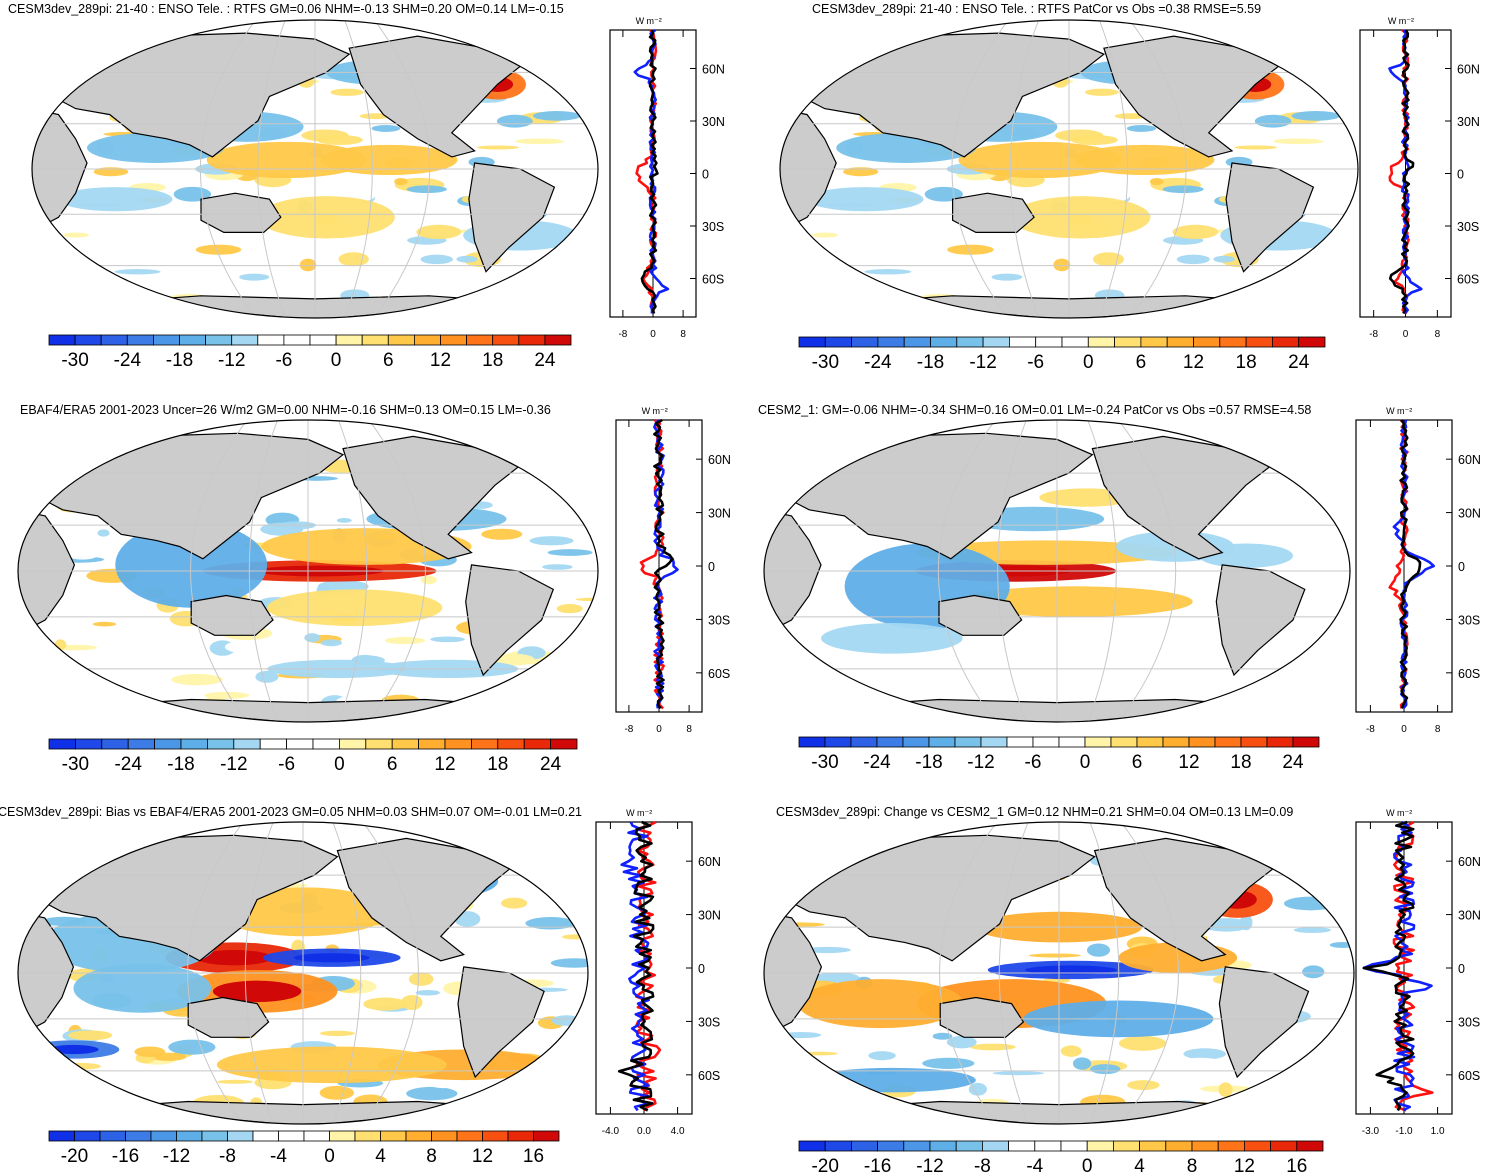 The height and width of the screenshot is (1176, 1496). I want to click on colorbar-tick-label: -16, so click(125, 1156).